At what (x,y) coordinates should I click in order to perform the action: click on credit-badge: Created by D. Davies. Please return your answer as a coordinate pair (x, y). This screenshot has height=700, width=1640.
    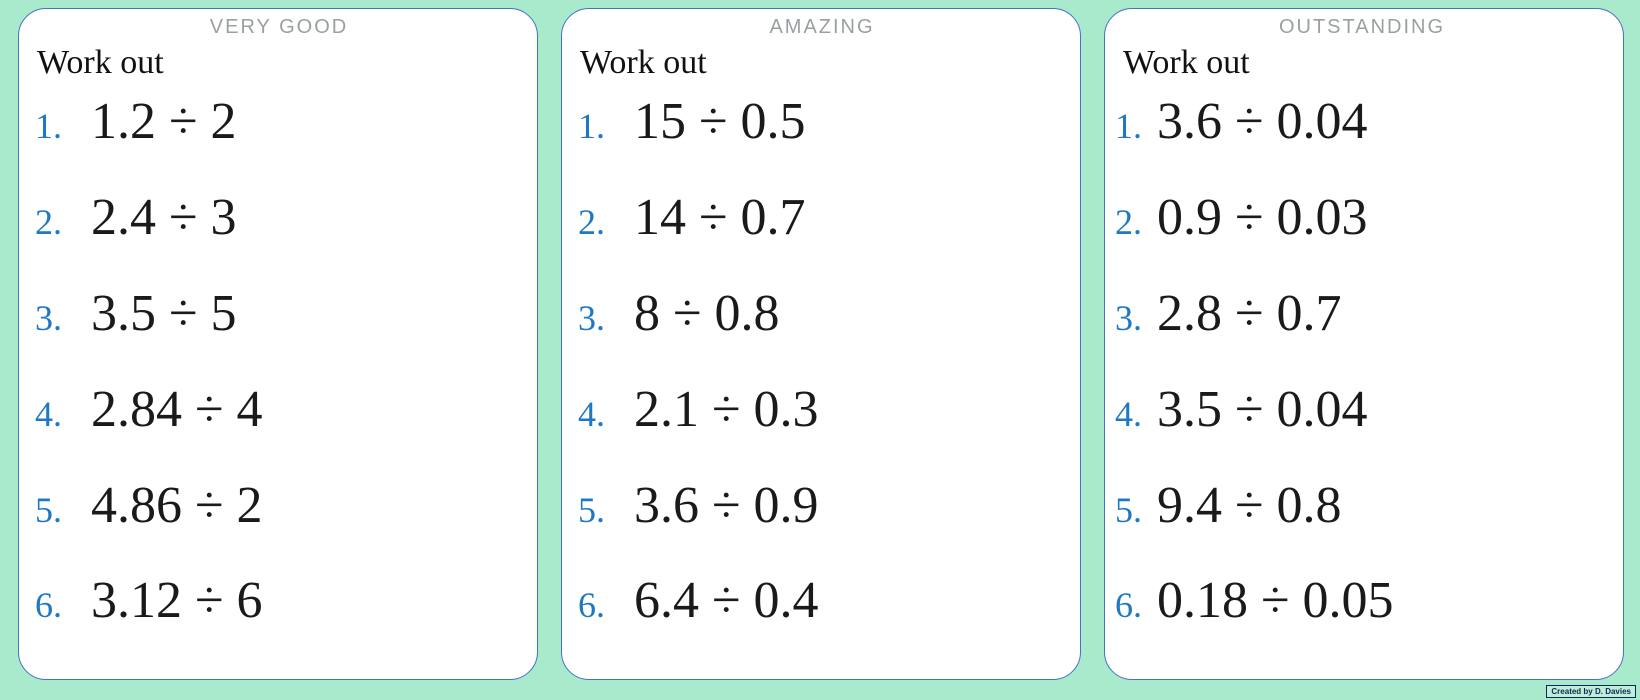
    Looking at the image, I should click on (1591, 691).